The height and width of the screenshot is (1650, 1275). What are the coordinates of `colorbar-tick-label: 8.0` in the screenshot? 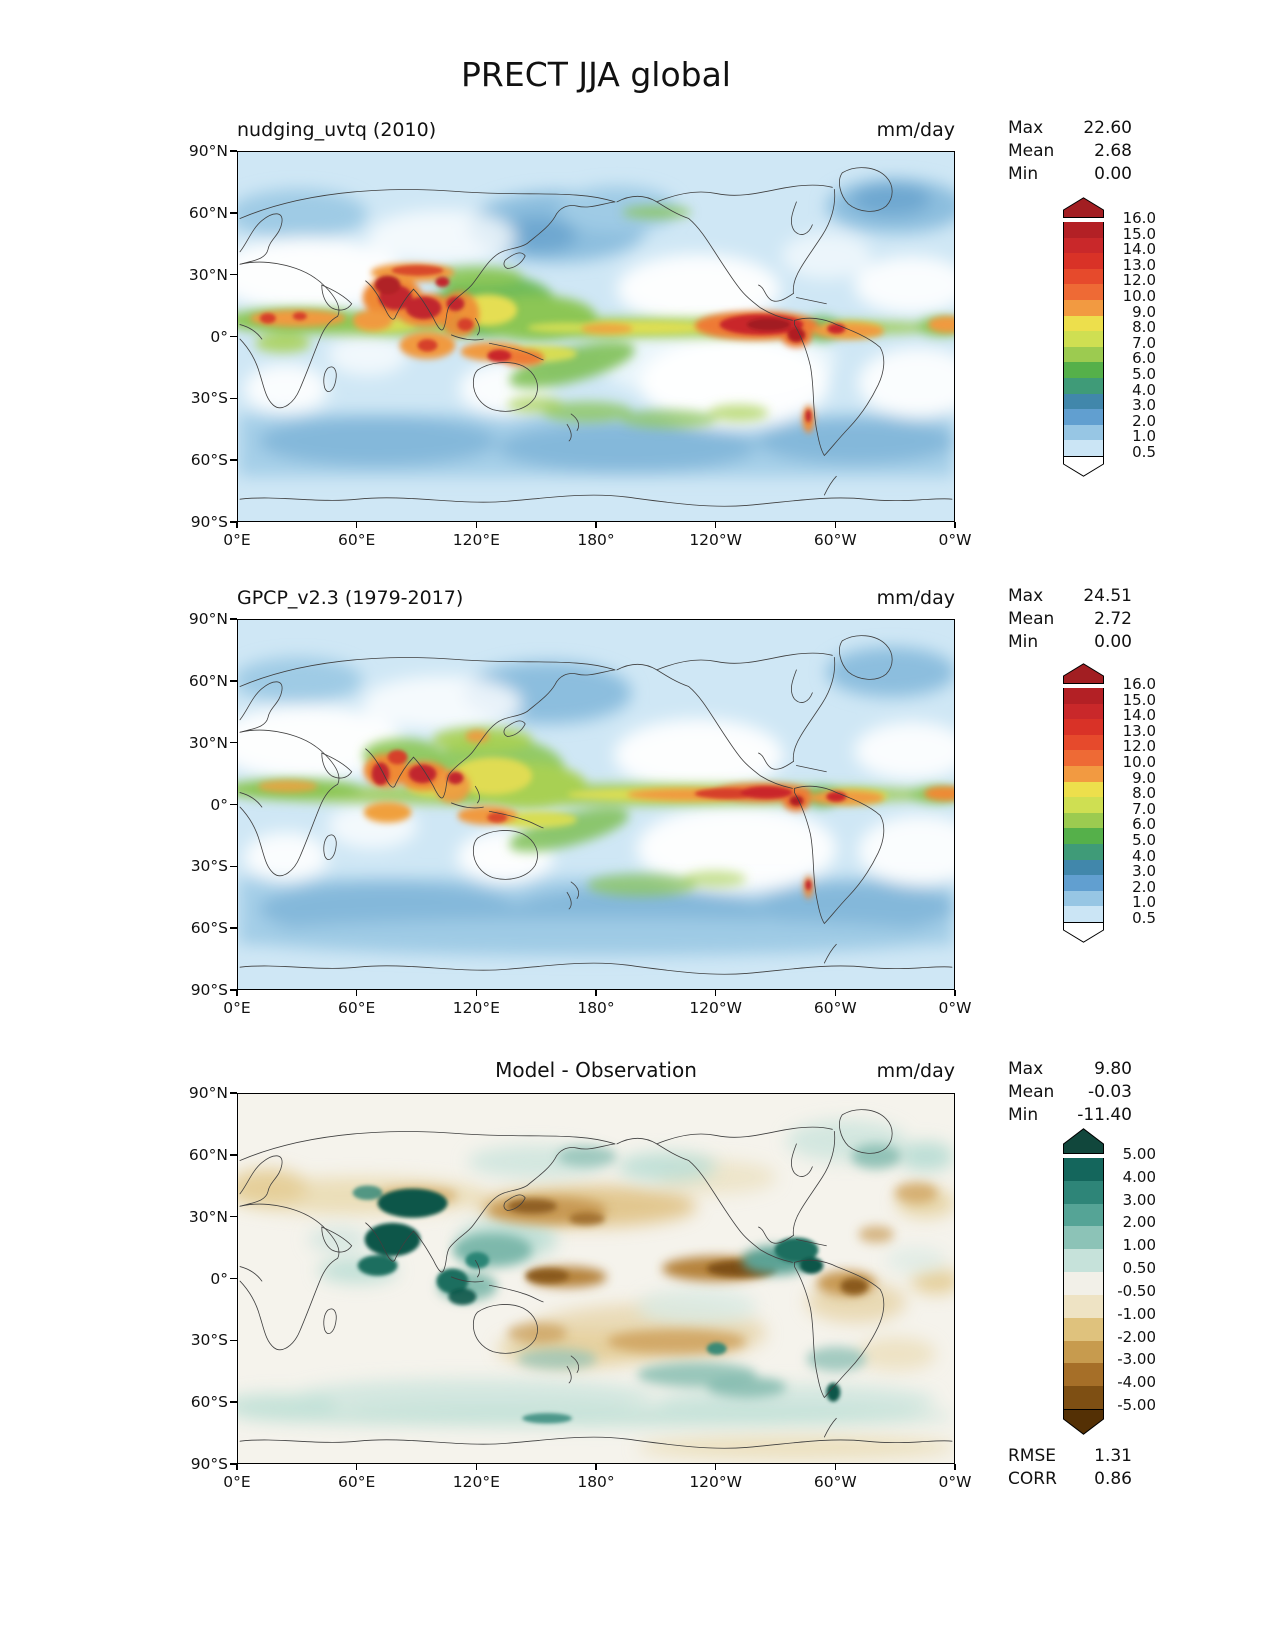 It's located at (1144, 793).